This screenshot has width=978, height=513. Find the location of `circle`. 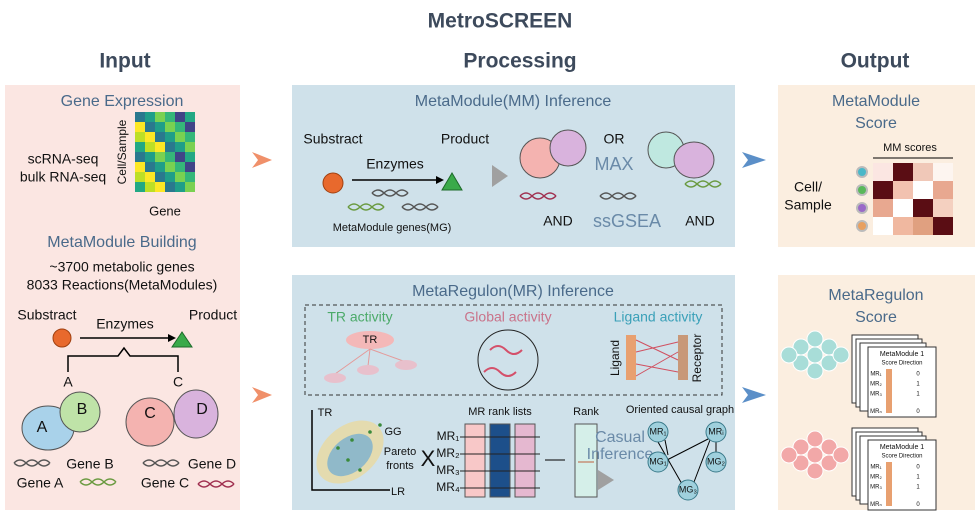

circle is located at coordinates (508, 360).